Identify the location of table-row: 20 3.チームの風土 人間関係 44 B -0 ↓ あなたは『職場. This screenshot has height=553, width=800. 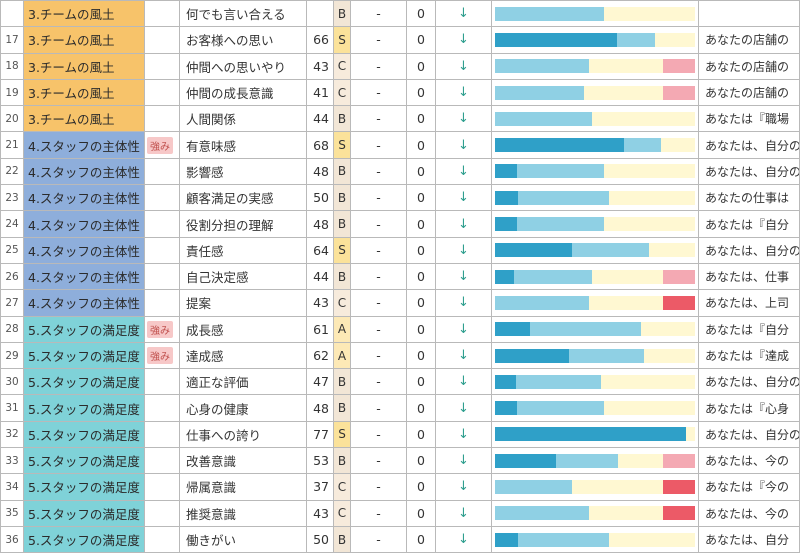
(400, 119).